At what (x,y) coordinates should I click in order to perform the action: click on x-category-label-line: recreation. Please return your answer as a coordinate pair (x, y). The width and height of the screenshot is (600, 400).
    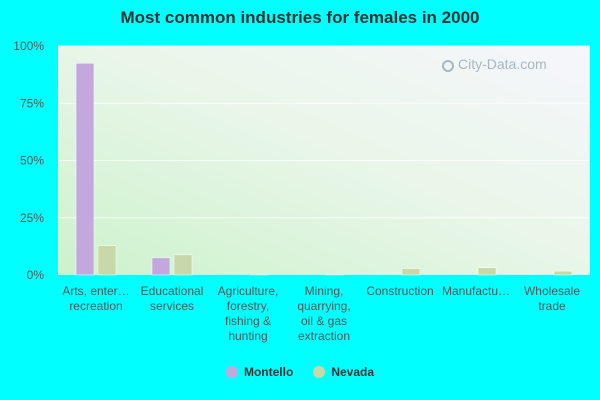
    Looking at the image, I should click on (95, 306).